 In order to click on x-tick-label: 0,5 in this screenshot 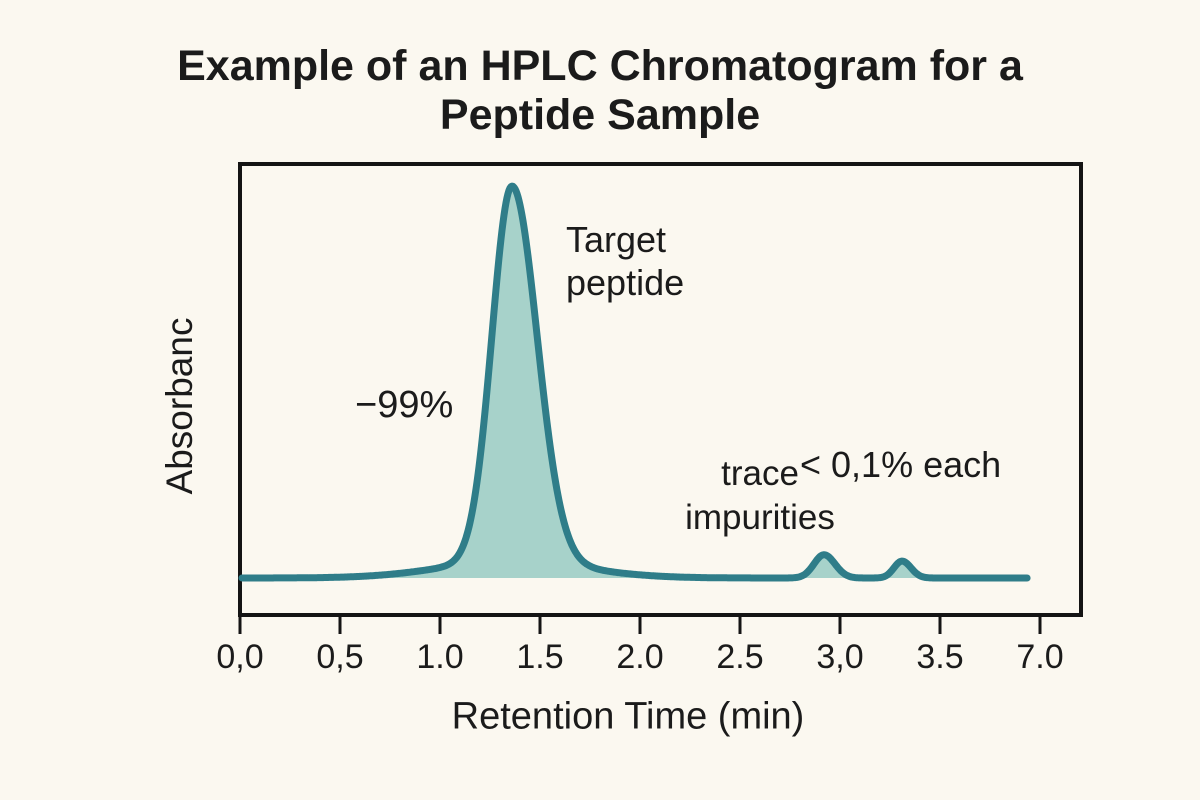, I will do `click(340, 657)`.